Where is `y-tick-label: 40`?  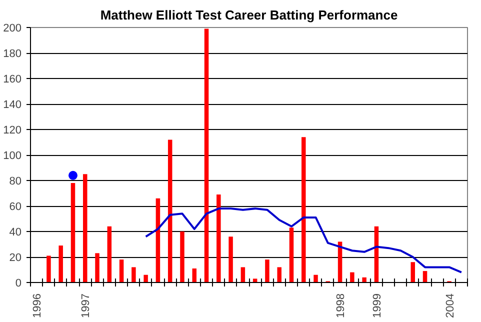
y-tick-label: 40 is located at coordinates (15, 232).